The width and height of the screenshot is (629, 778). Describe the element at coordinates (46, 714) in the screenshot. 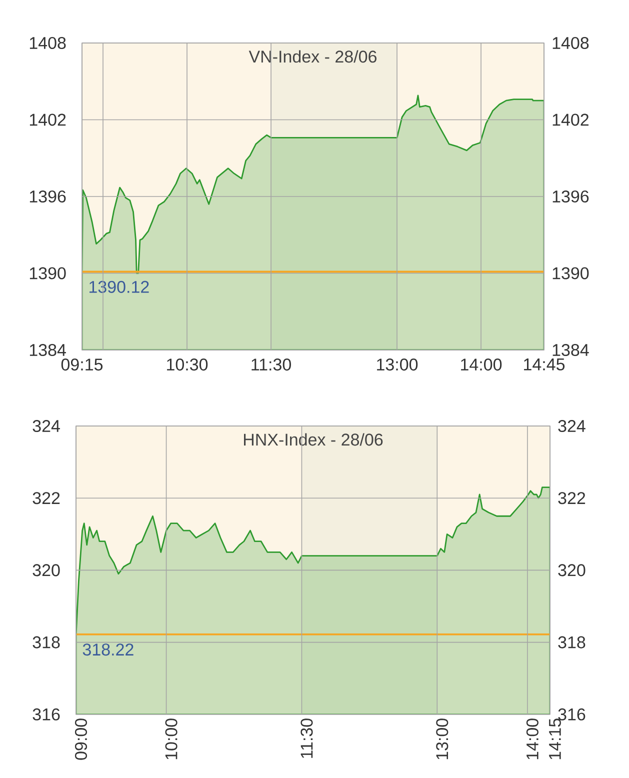

I see `y-tick-label: 316` at that location.